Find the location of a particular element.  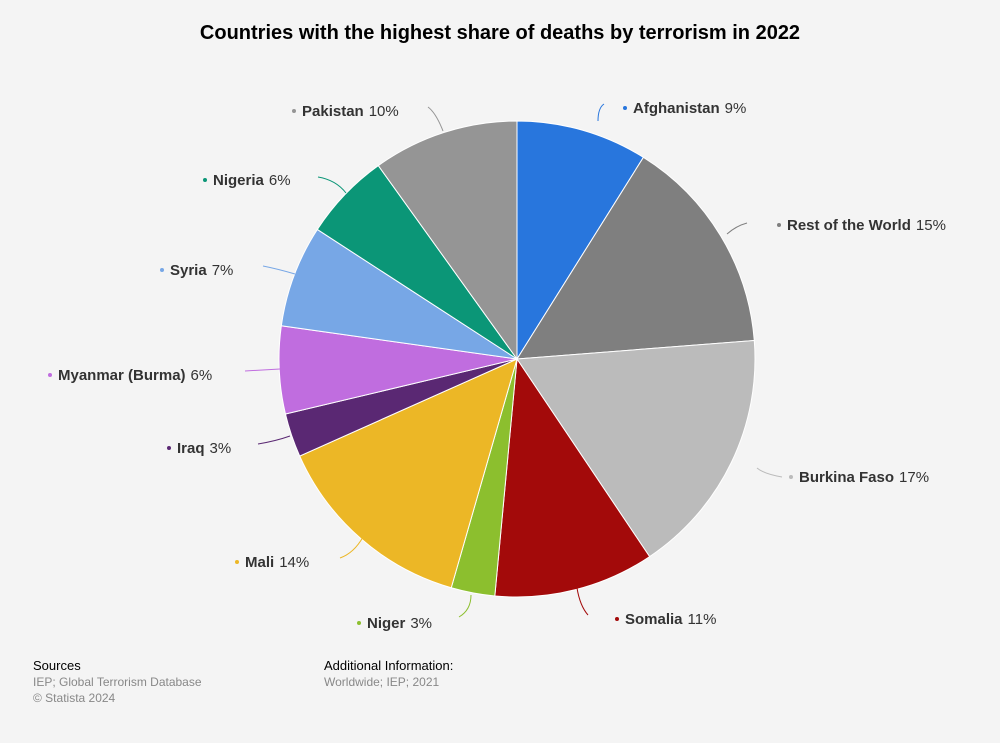

slice-value-label: 17% is located at coordinates (914, 477).